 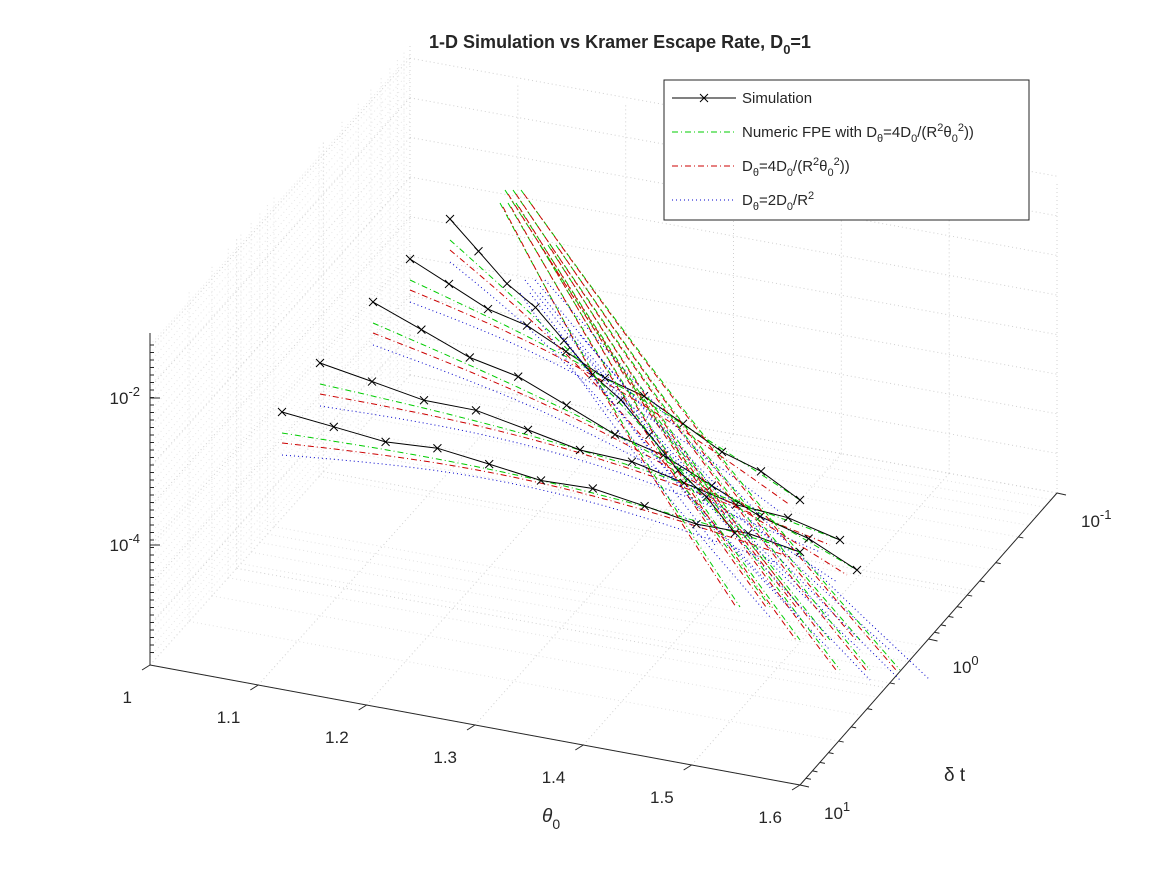 I want to click on y-tick-label: 10⁰, so click(x=966, y=665).